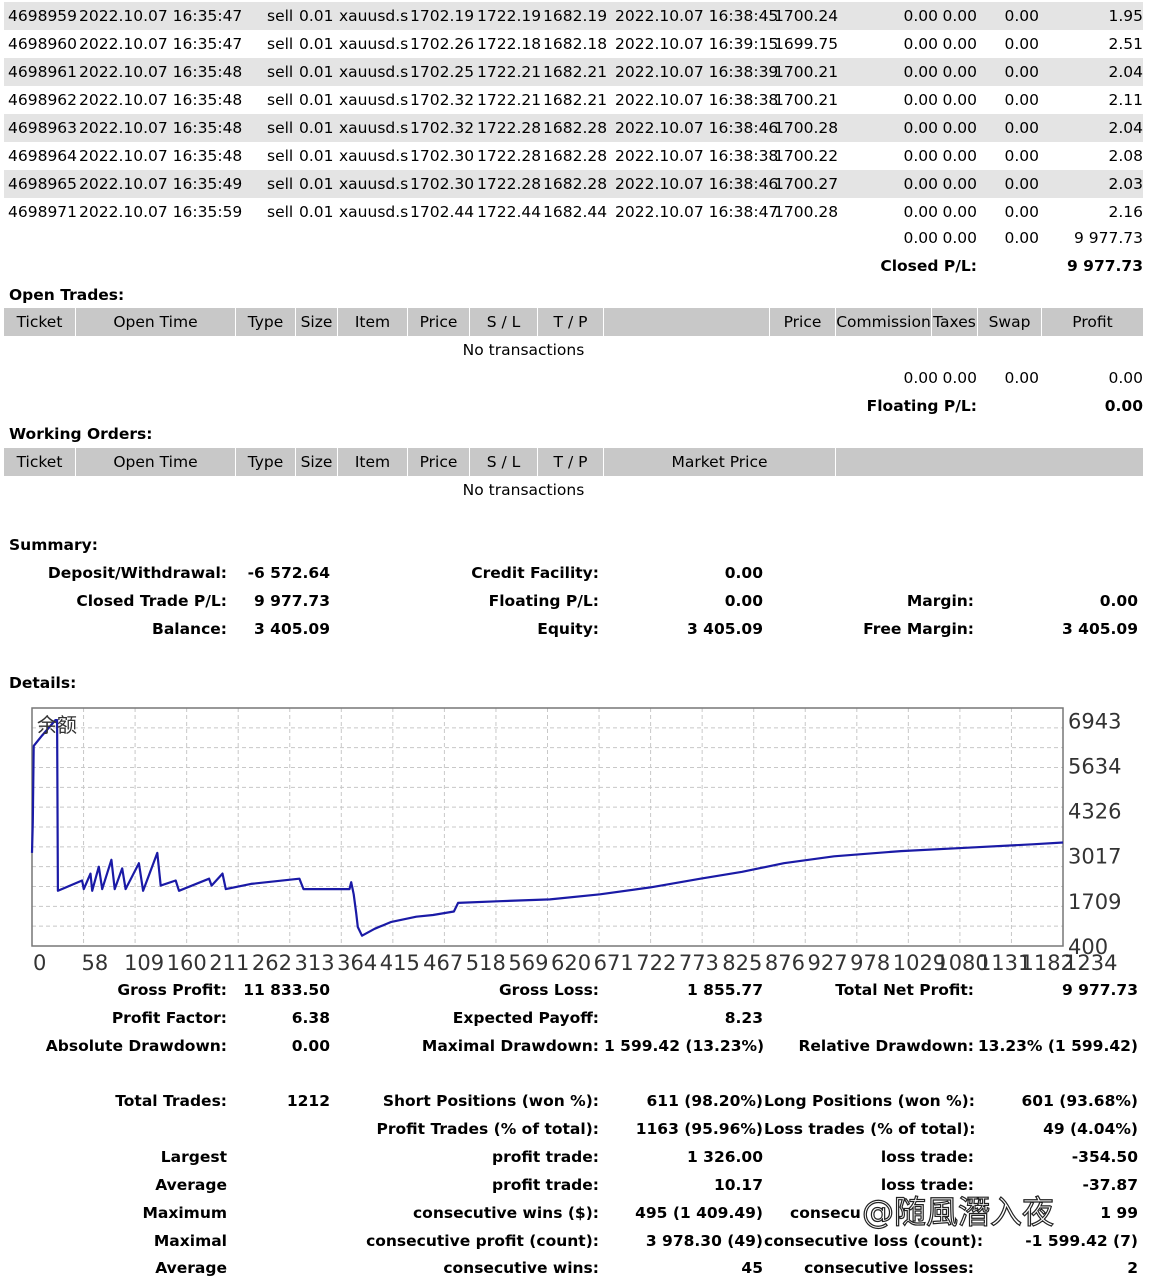 This screenshot has width=1153, height=1280. I want to click on x-tick-label: 211, so click(229, 962).